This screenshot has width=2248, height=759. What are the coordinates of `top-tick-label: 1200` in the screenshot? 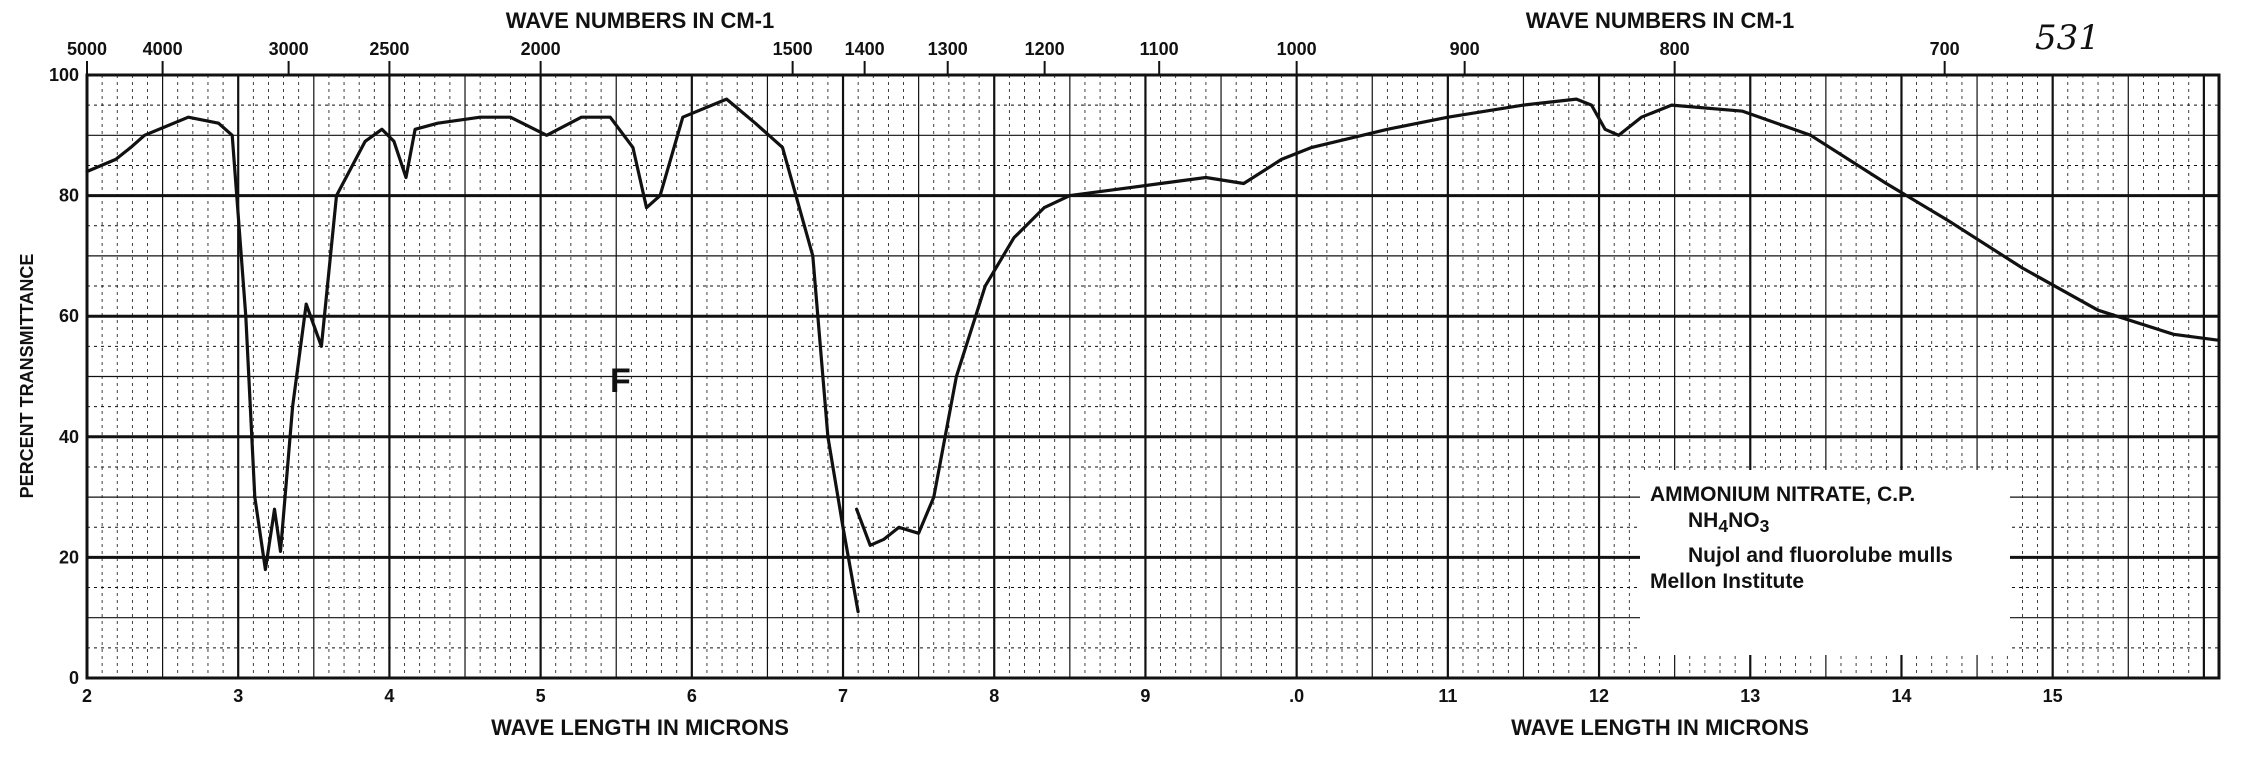 It's located at (1045, 49).